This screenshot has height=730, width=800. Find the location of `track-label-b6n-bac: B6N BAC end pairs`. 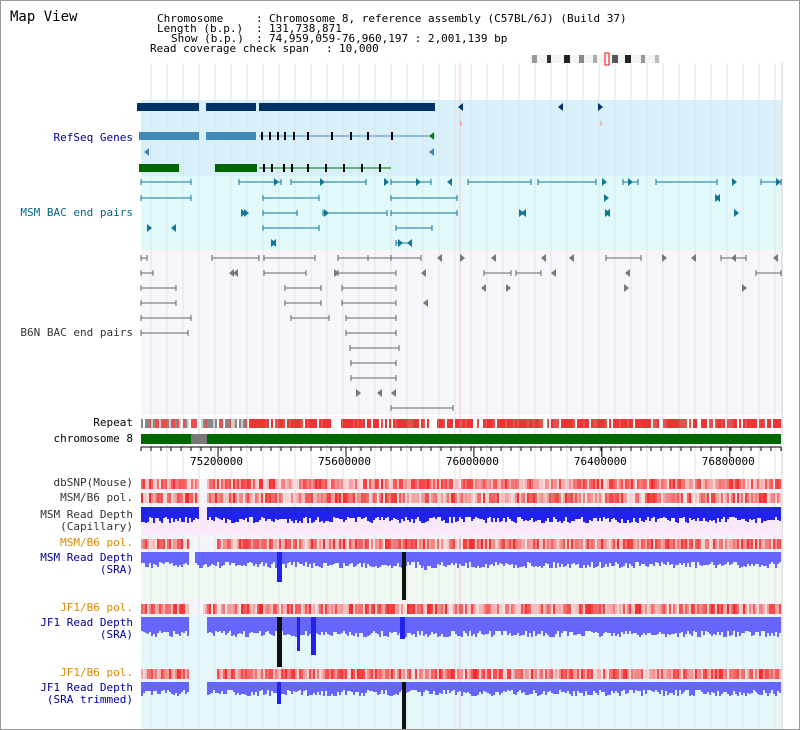

track-label-b6n-bac: B6N BAC end pairs is located at coordinates (76, 332).